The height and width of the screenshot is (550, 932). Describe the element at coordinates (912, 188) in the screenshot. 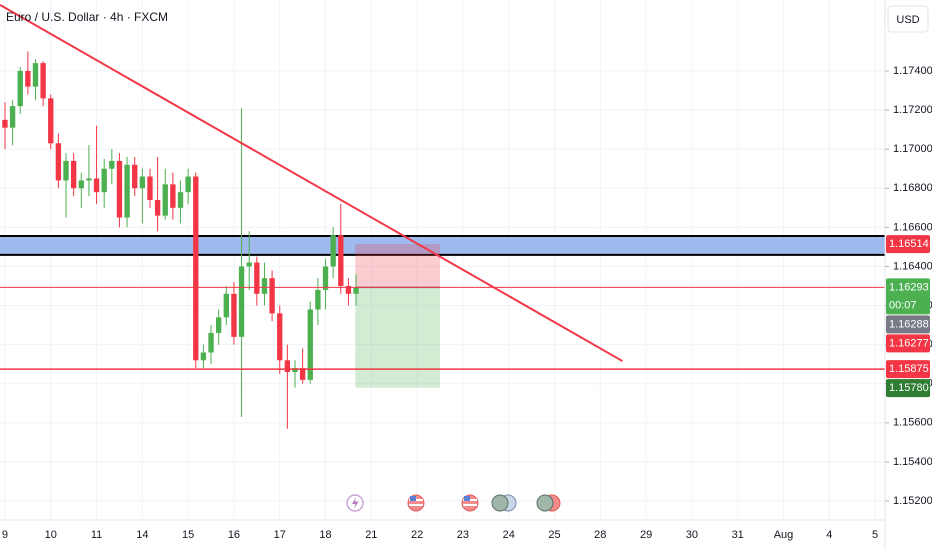

I see `y-tick-label: 1.16800` at that location.